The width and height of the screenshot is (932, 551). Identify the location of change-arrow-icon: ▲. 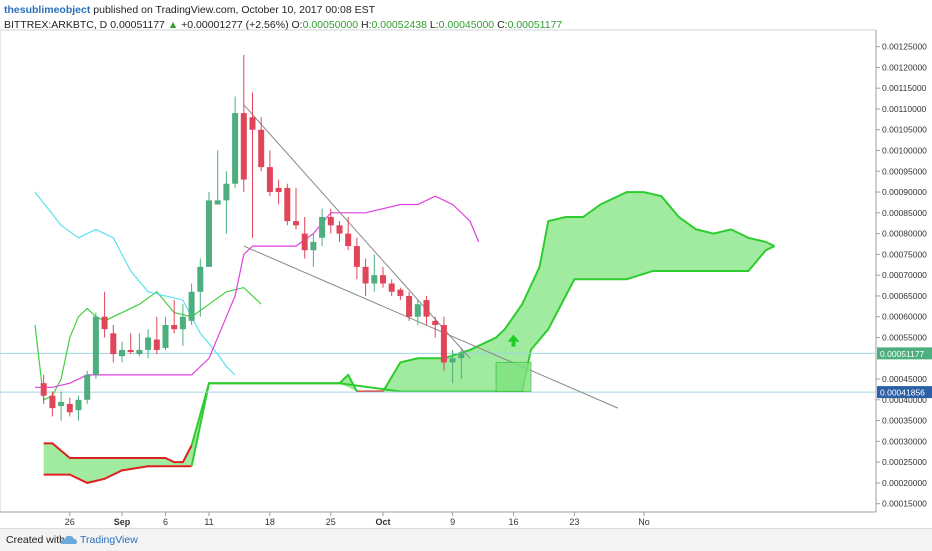
(173, 25).